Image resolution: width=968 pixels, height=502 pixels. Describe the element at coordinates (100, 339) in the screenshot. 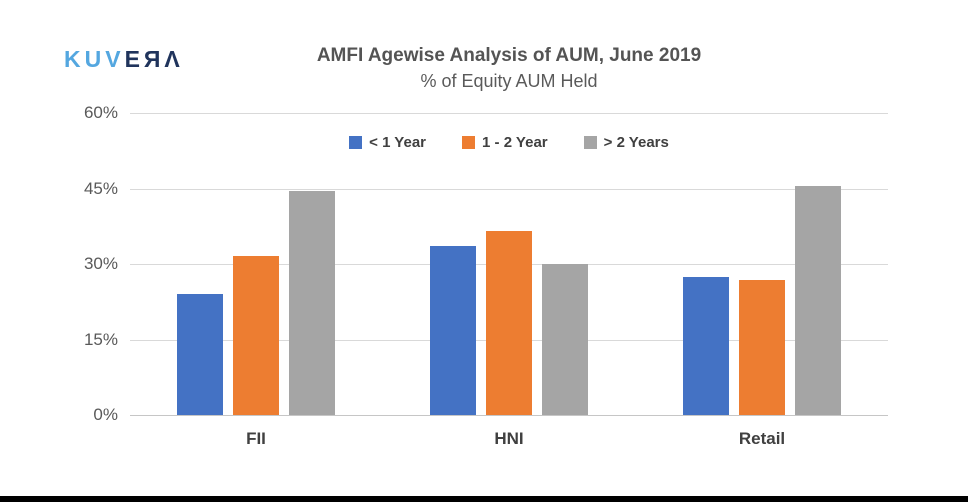

I see `y-tick-label: 15%` at that location.